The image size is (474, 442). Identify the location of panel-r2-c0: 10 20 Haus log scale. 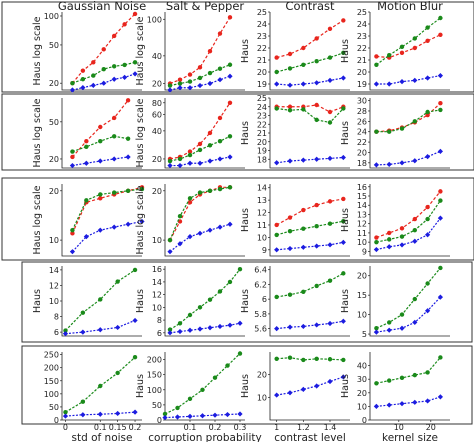
(88, 220).